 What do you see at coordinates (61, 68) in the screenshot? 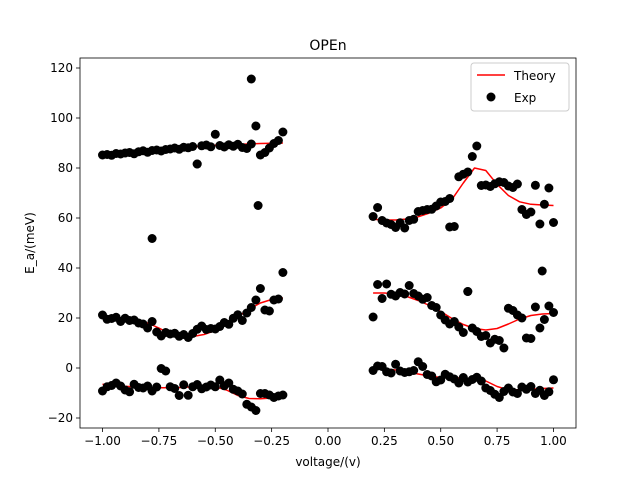
I see `y-tick-label: 120` at bounding box center [61, 68].